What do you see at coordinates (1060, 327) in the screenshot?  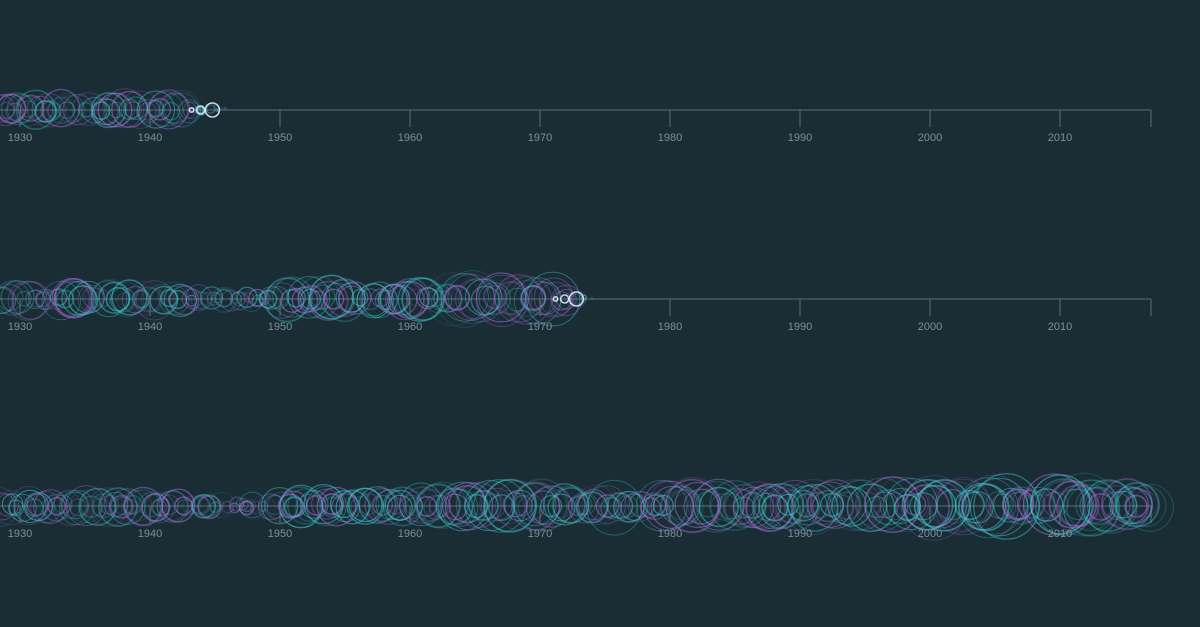 I see `tick-label-2010: 2010` at bounding box center [1060, 327].